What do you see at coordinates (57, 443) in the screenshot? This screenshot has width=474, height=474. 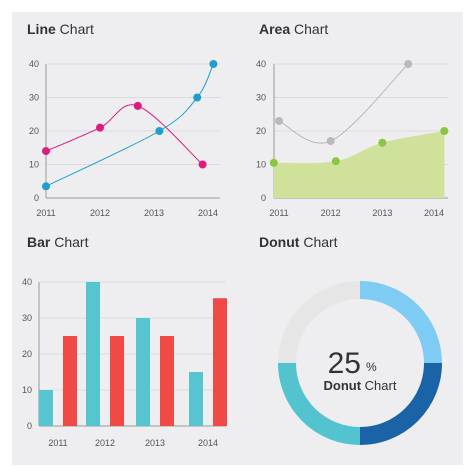 I see `bar-chart-xtick-label: 2011` at bounding box center [57, 443].